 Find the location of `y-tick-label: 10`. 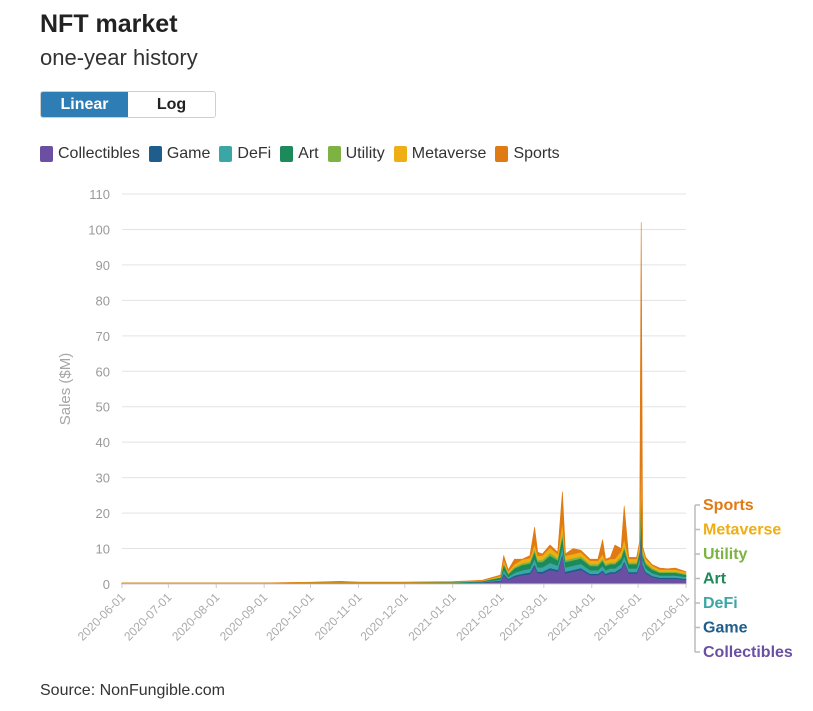

y-tick-label: 10 is located at coordinates (103, 549).